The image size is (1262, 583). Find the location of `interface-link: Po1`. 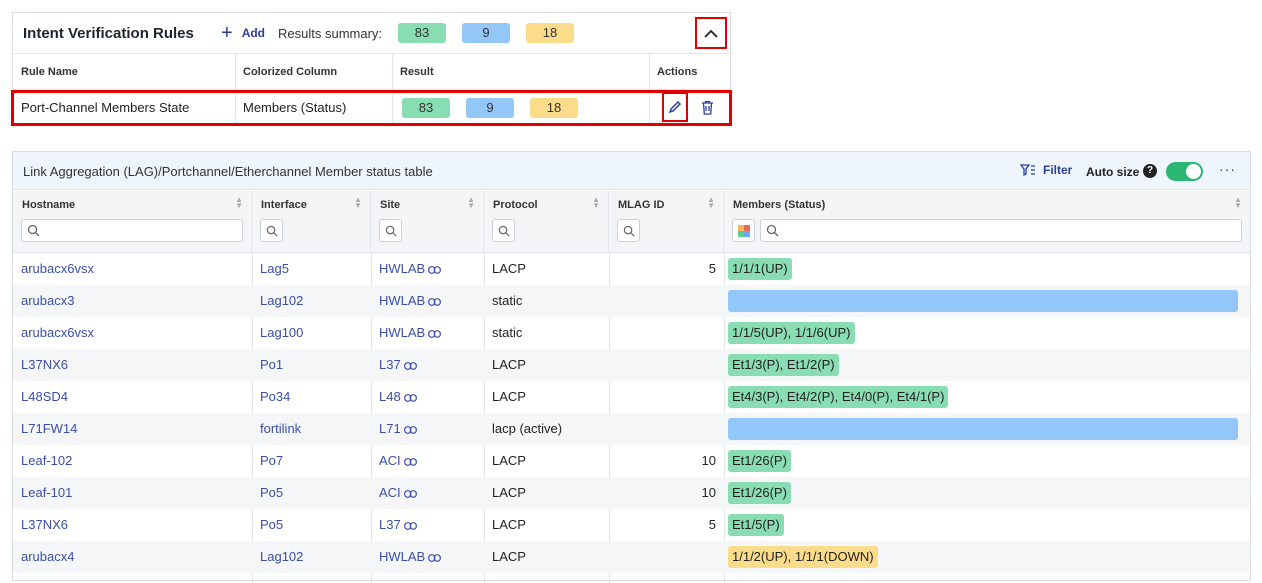

interface-link: Po1 is located at coordinates (272, 364).